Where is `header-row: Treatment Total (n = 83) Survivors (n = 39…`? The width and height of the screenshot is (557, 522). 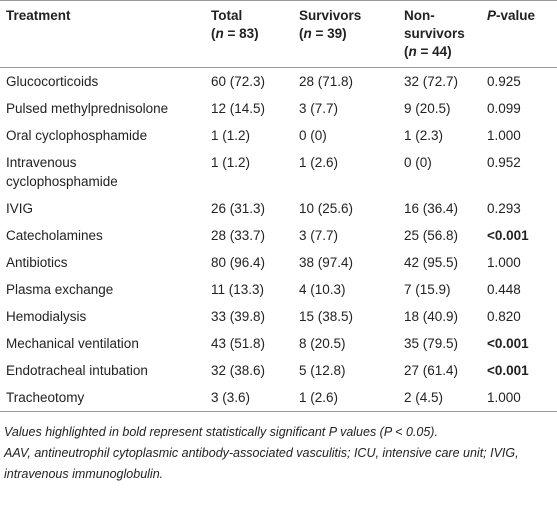
header-row: Treatment Total (n = 83) Survivors (n = 39… is located at coordinates (278, 34).